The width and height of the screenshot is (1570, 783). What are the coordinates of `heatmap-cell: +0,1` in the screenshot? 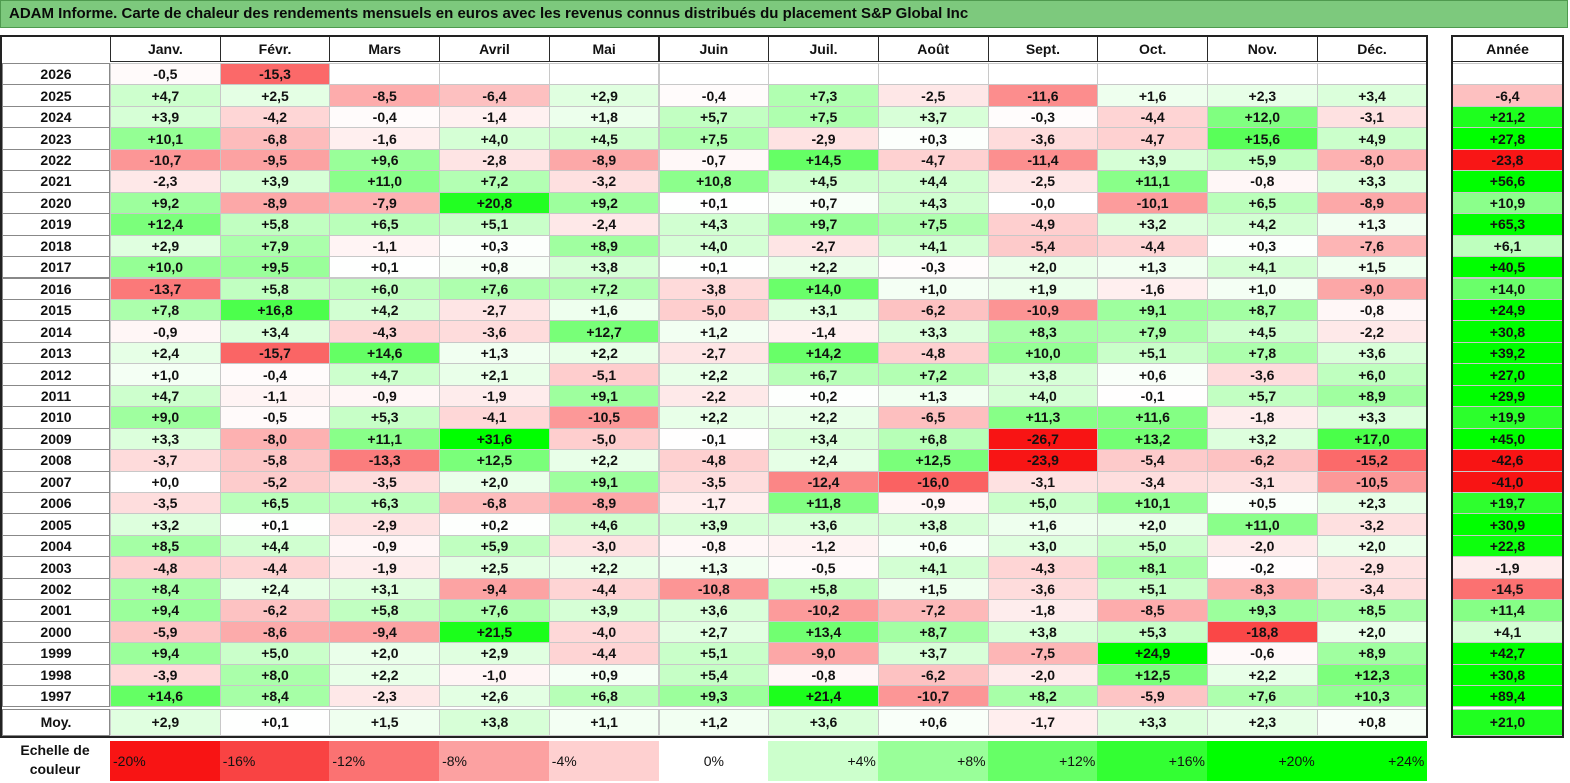 It's located at (385, 267).